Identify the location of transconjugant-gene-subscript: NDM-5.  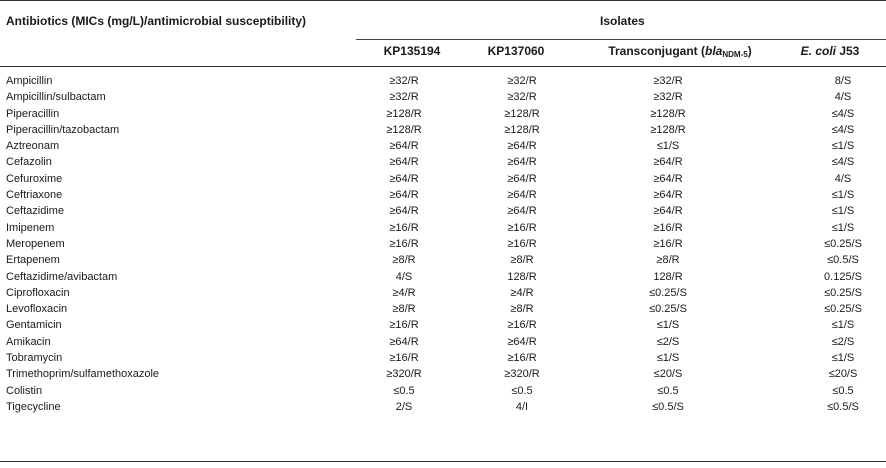
(735, 54).